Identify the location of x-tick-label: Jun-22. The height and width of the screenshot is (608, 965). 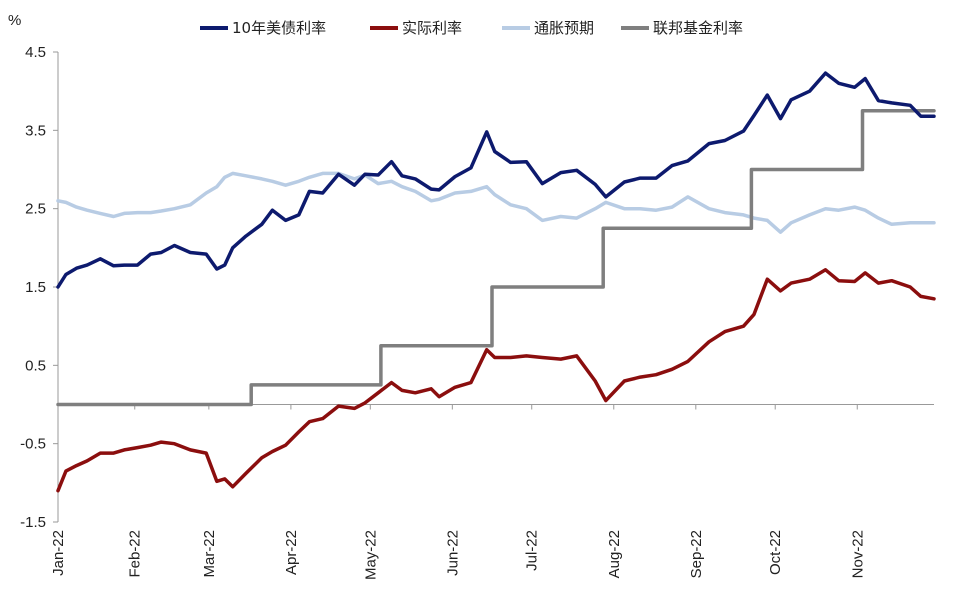
(452, 553).